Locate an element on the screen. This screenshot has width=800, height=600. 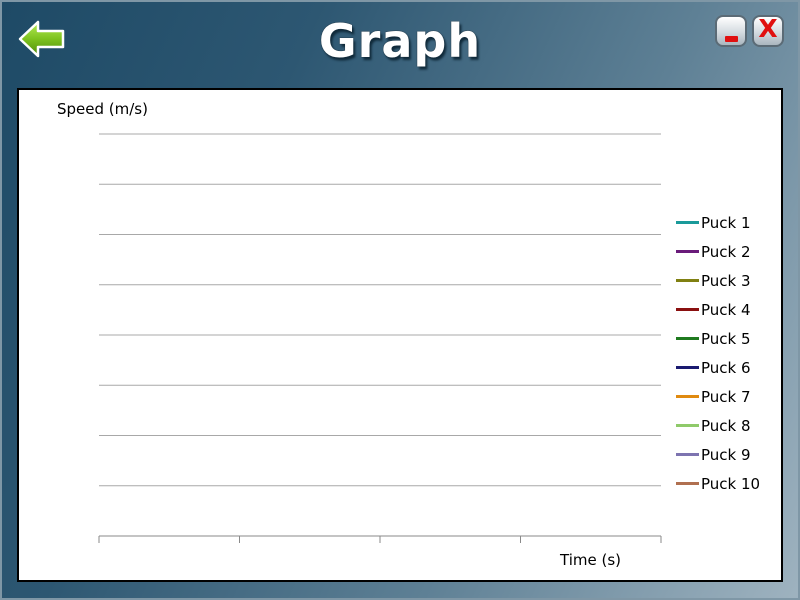
back-button is located at coordinates (42, 39).